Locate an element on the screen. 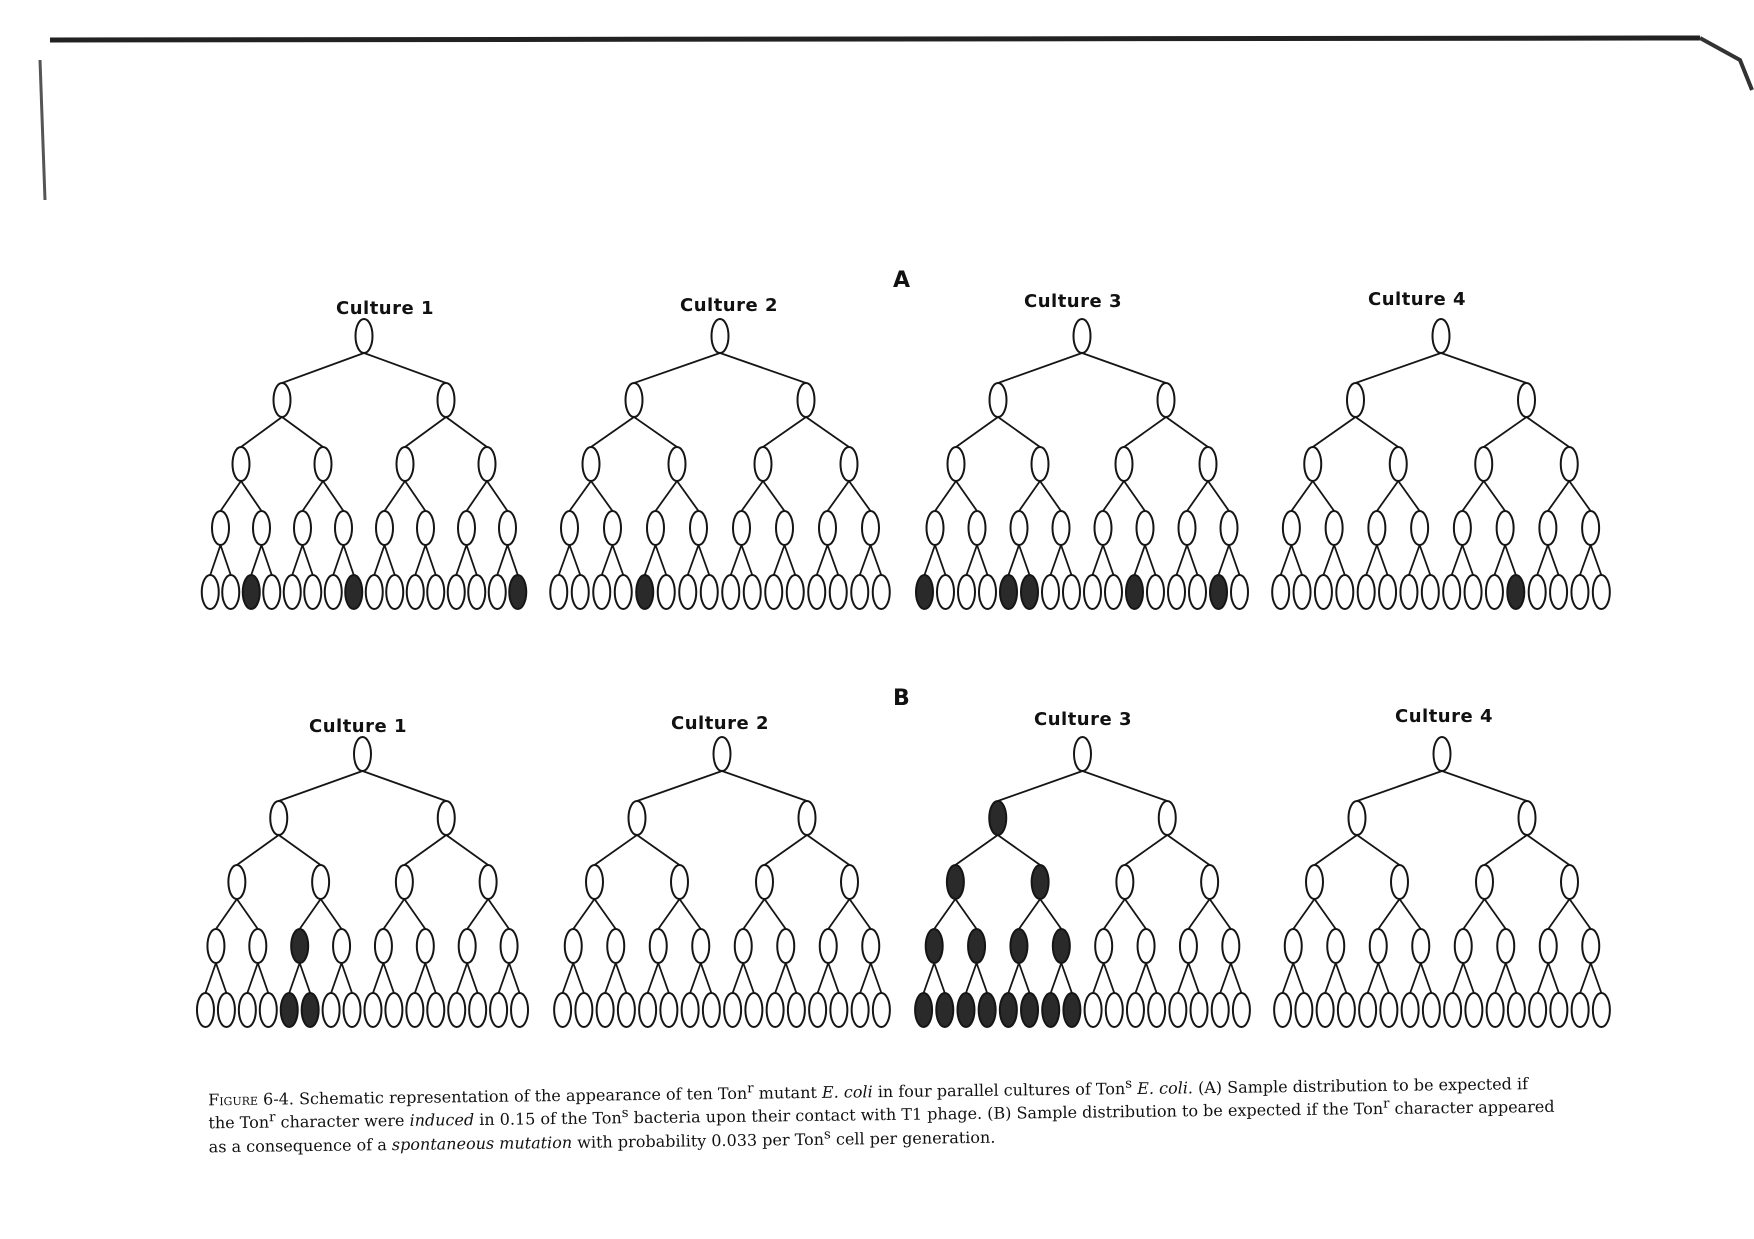 This screenshot has width=1754, height=1239. panel-b-culture-2-title: Culture 2 is located at coordinates (720, 723).